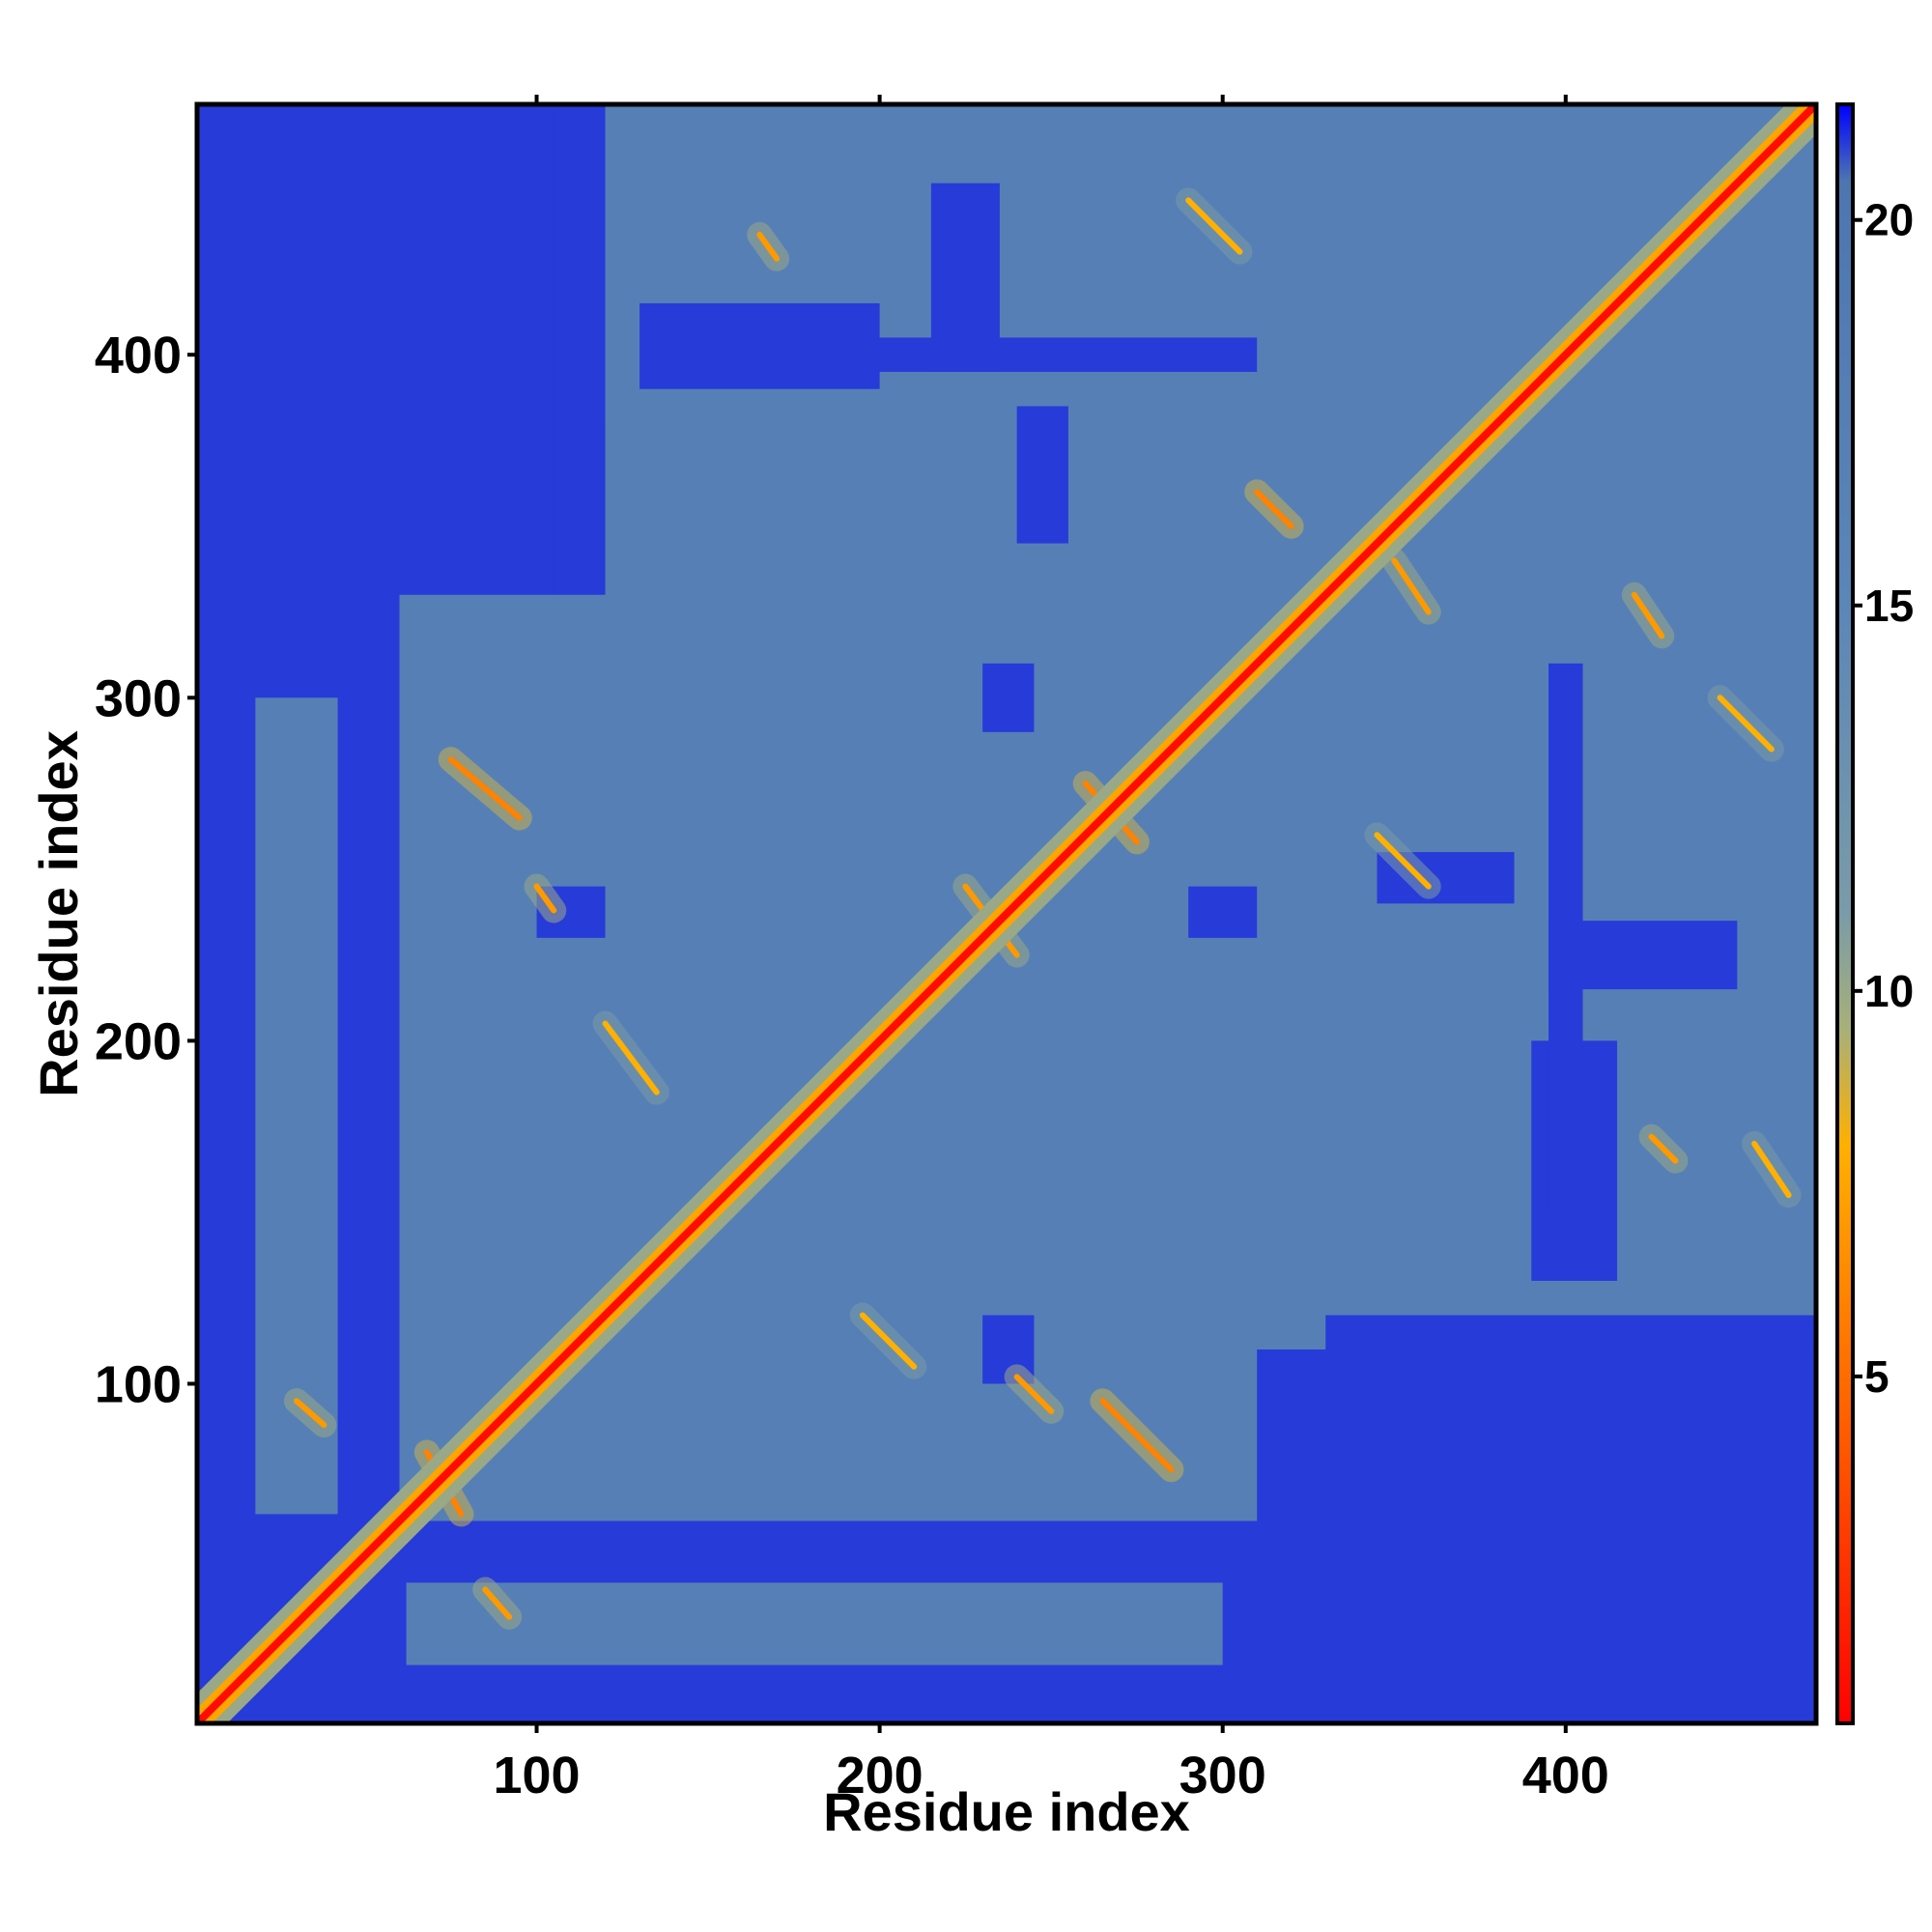 The image size is (1932, 1932). What do you see at coordinates (138, 1384) in the screenshot?
I see `y-tick-label: 100` at bounding box center [138, 1384].